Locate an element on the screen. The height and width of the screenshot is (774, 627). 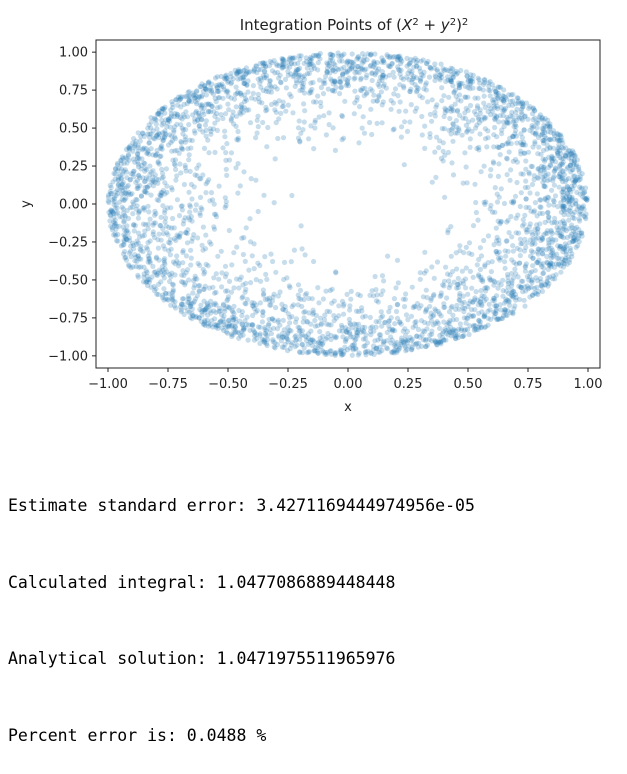
y-tick-label: −0.75 is located at coordinates (68, 318).